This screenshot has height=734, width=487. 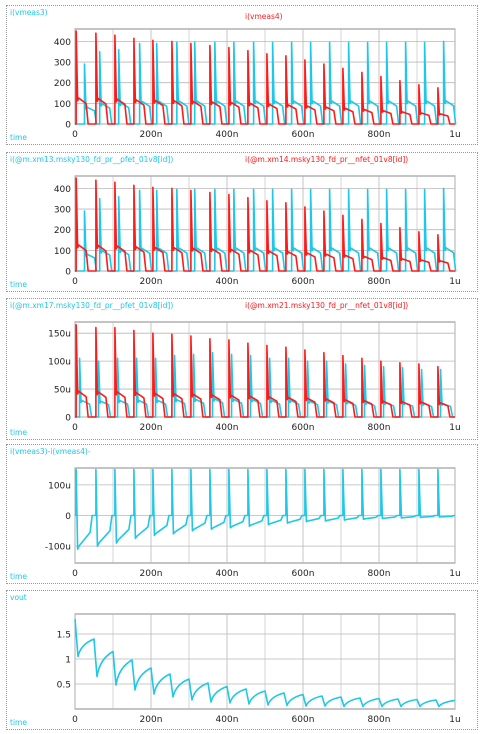 I want to click on plot-2-svg: 0 200n 400n 600n 800n 1u 0 100 200 300 400, so click(x=257, y=231).